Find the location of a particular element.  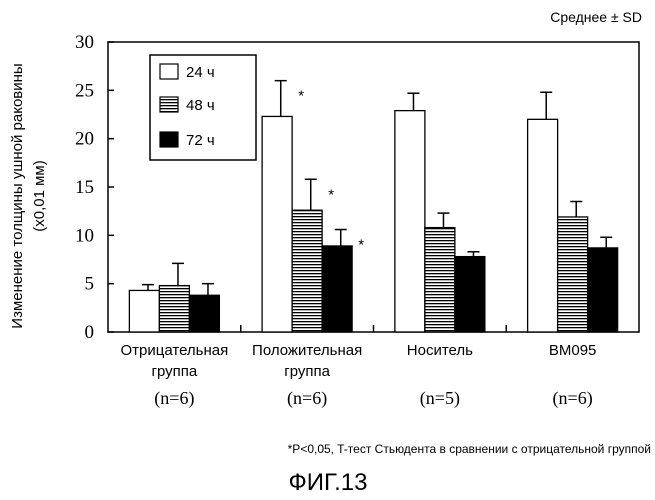

y-tick-label: 20 is located at coordinates (84, 139).